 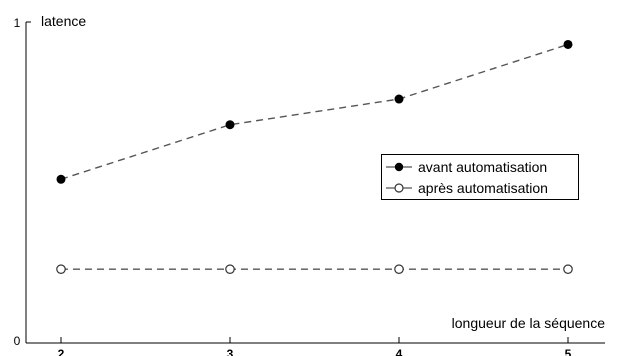 What do you see at coordinates (315, 346) in the screenshot?
I see `x-ticks: 2 3 4 5` at bounding box center [315, 346].